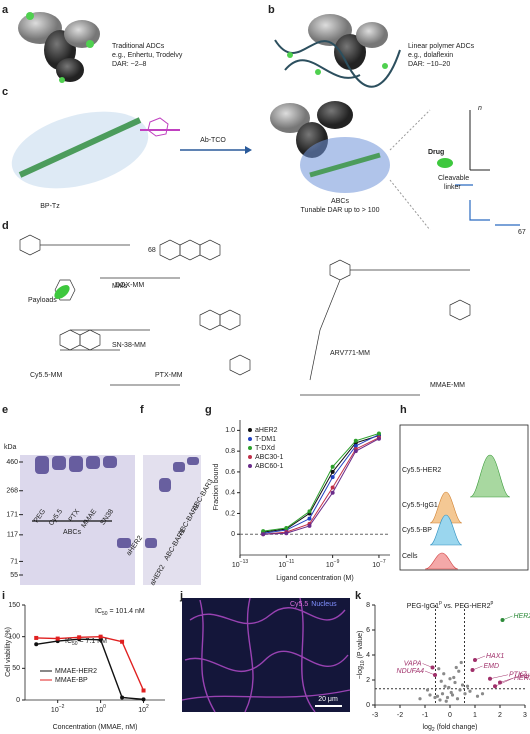 Image resolution: width=530 pixels, height=734 pixels. Describe the element at coordinates (436, 152) in the screenshot. I see `label: Drug` at that location.